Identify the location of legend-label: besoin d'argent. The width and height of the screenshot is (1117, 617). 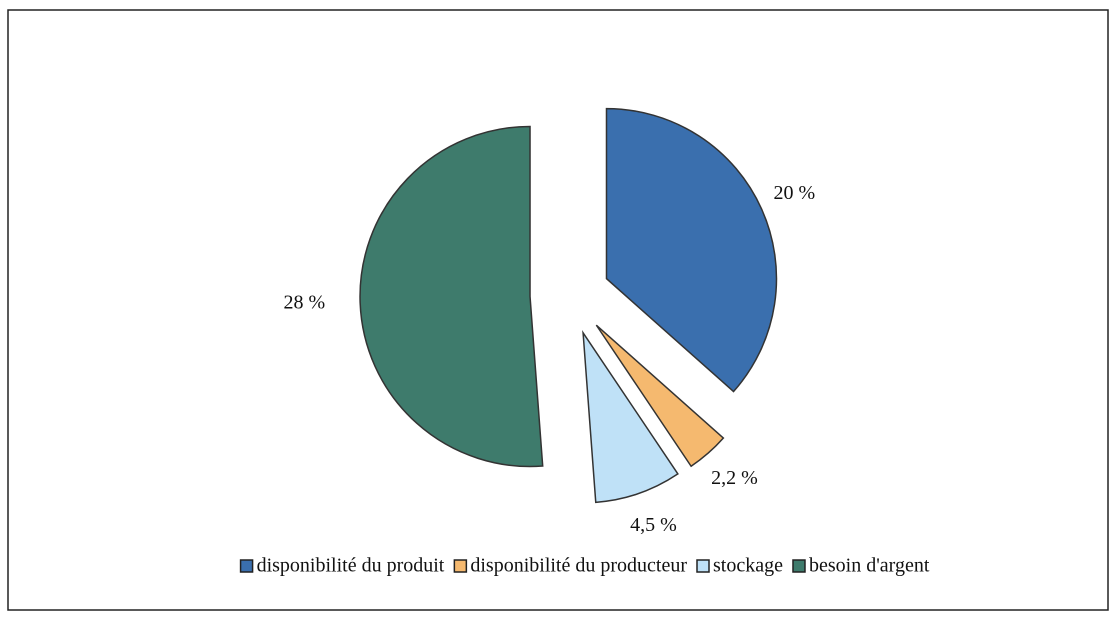
(869, 566).